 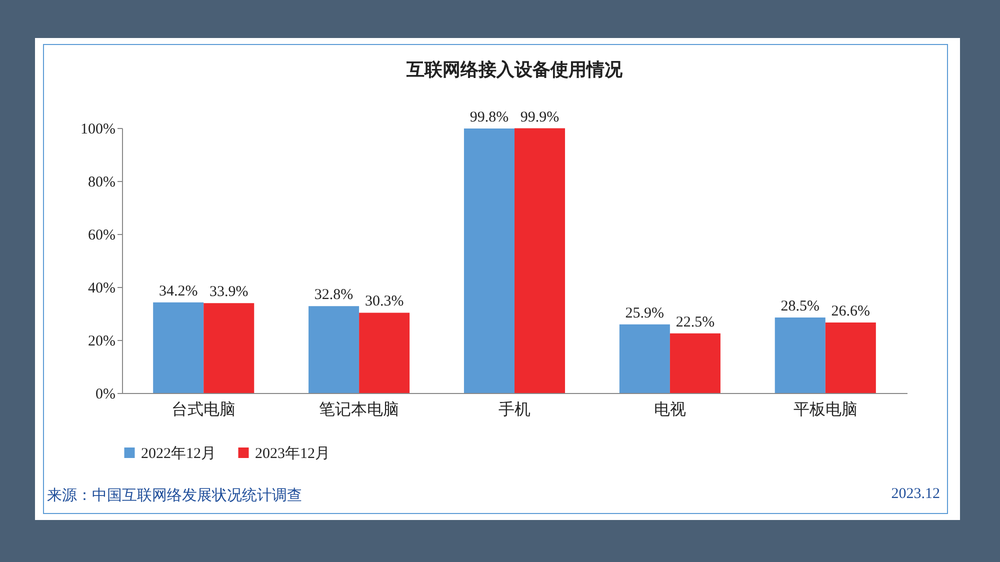 What do you see at coordinates (102, 236) in the screenshot?
I see `y-tick-label: 60%` at bounding box center [102, 236].